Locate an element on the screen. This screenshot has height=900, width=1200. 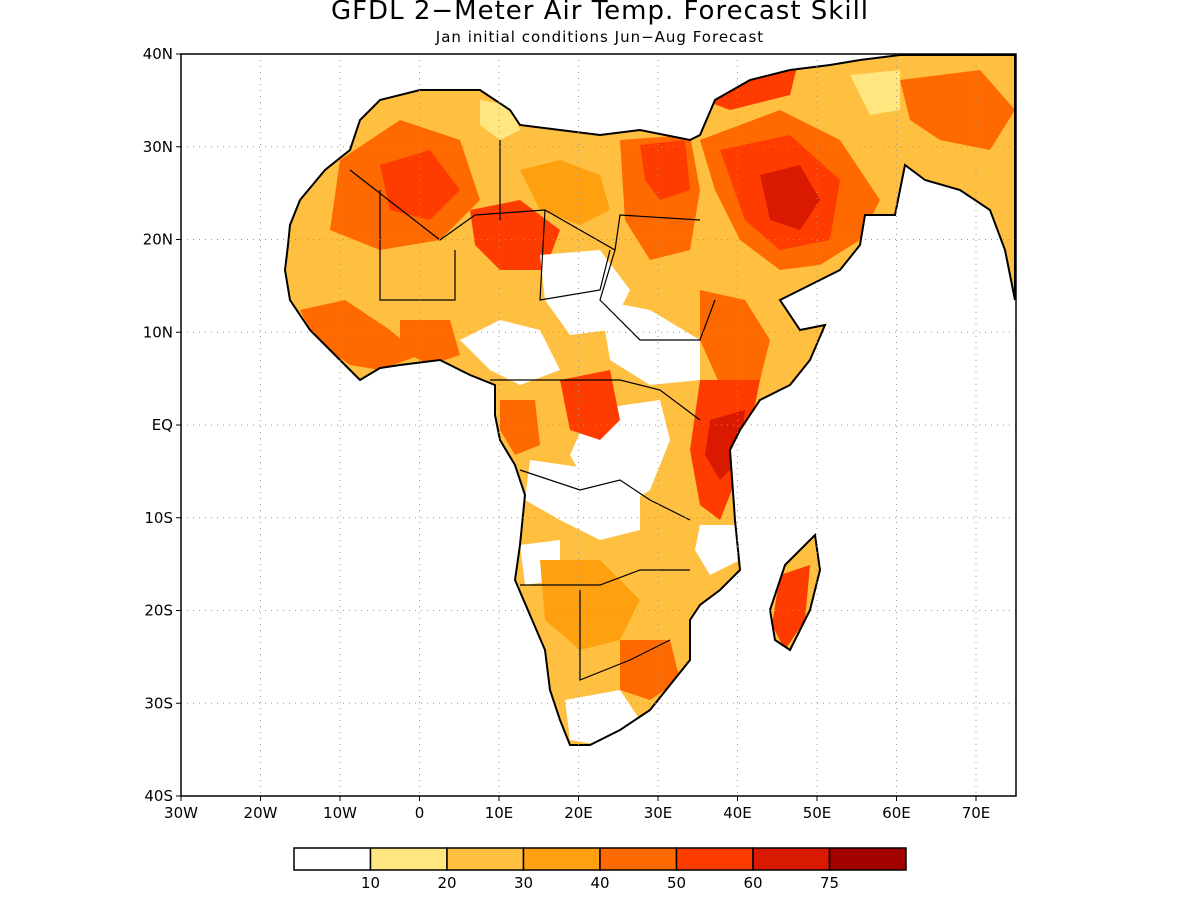
lon-label: 60E is located at coordinates (896, 813).